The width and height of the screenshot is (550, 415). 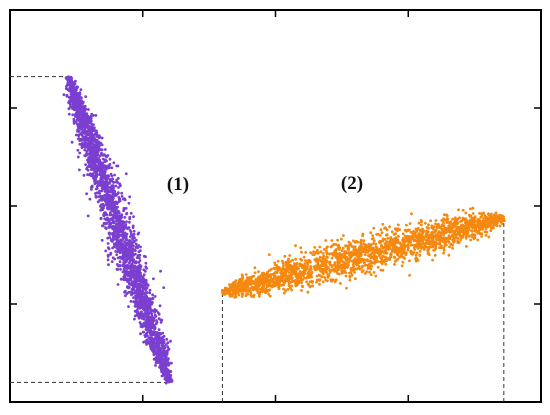 What do you see at coordinates (178, 184) in the screenshot?
I see `cluster-label-1: (1)` at bounding box center [178, 184].